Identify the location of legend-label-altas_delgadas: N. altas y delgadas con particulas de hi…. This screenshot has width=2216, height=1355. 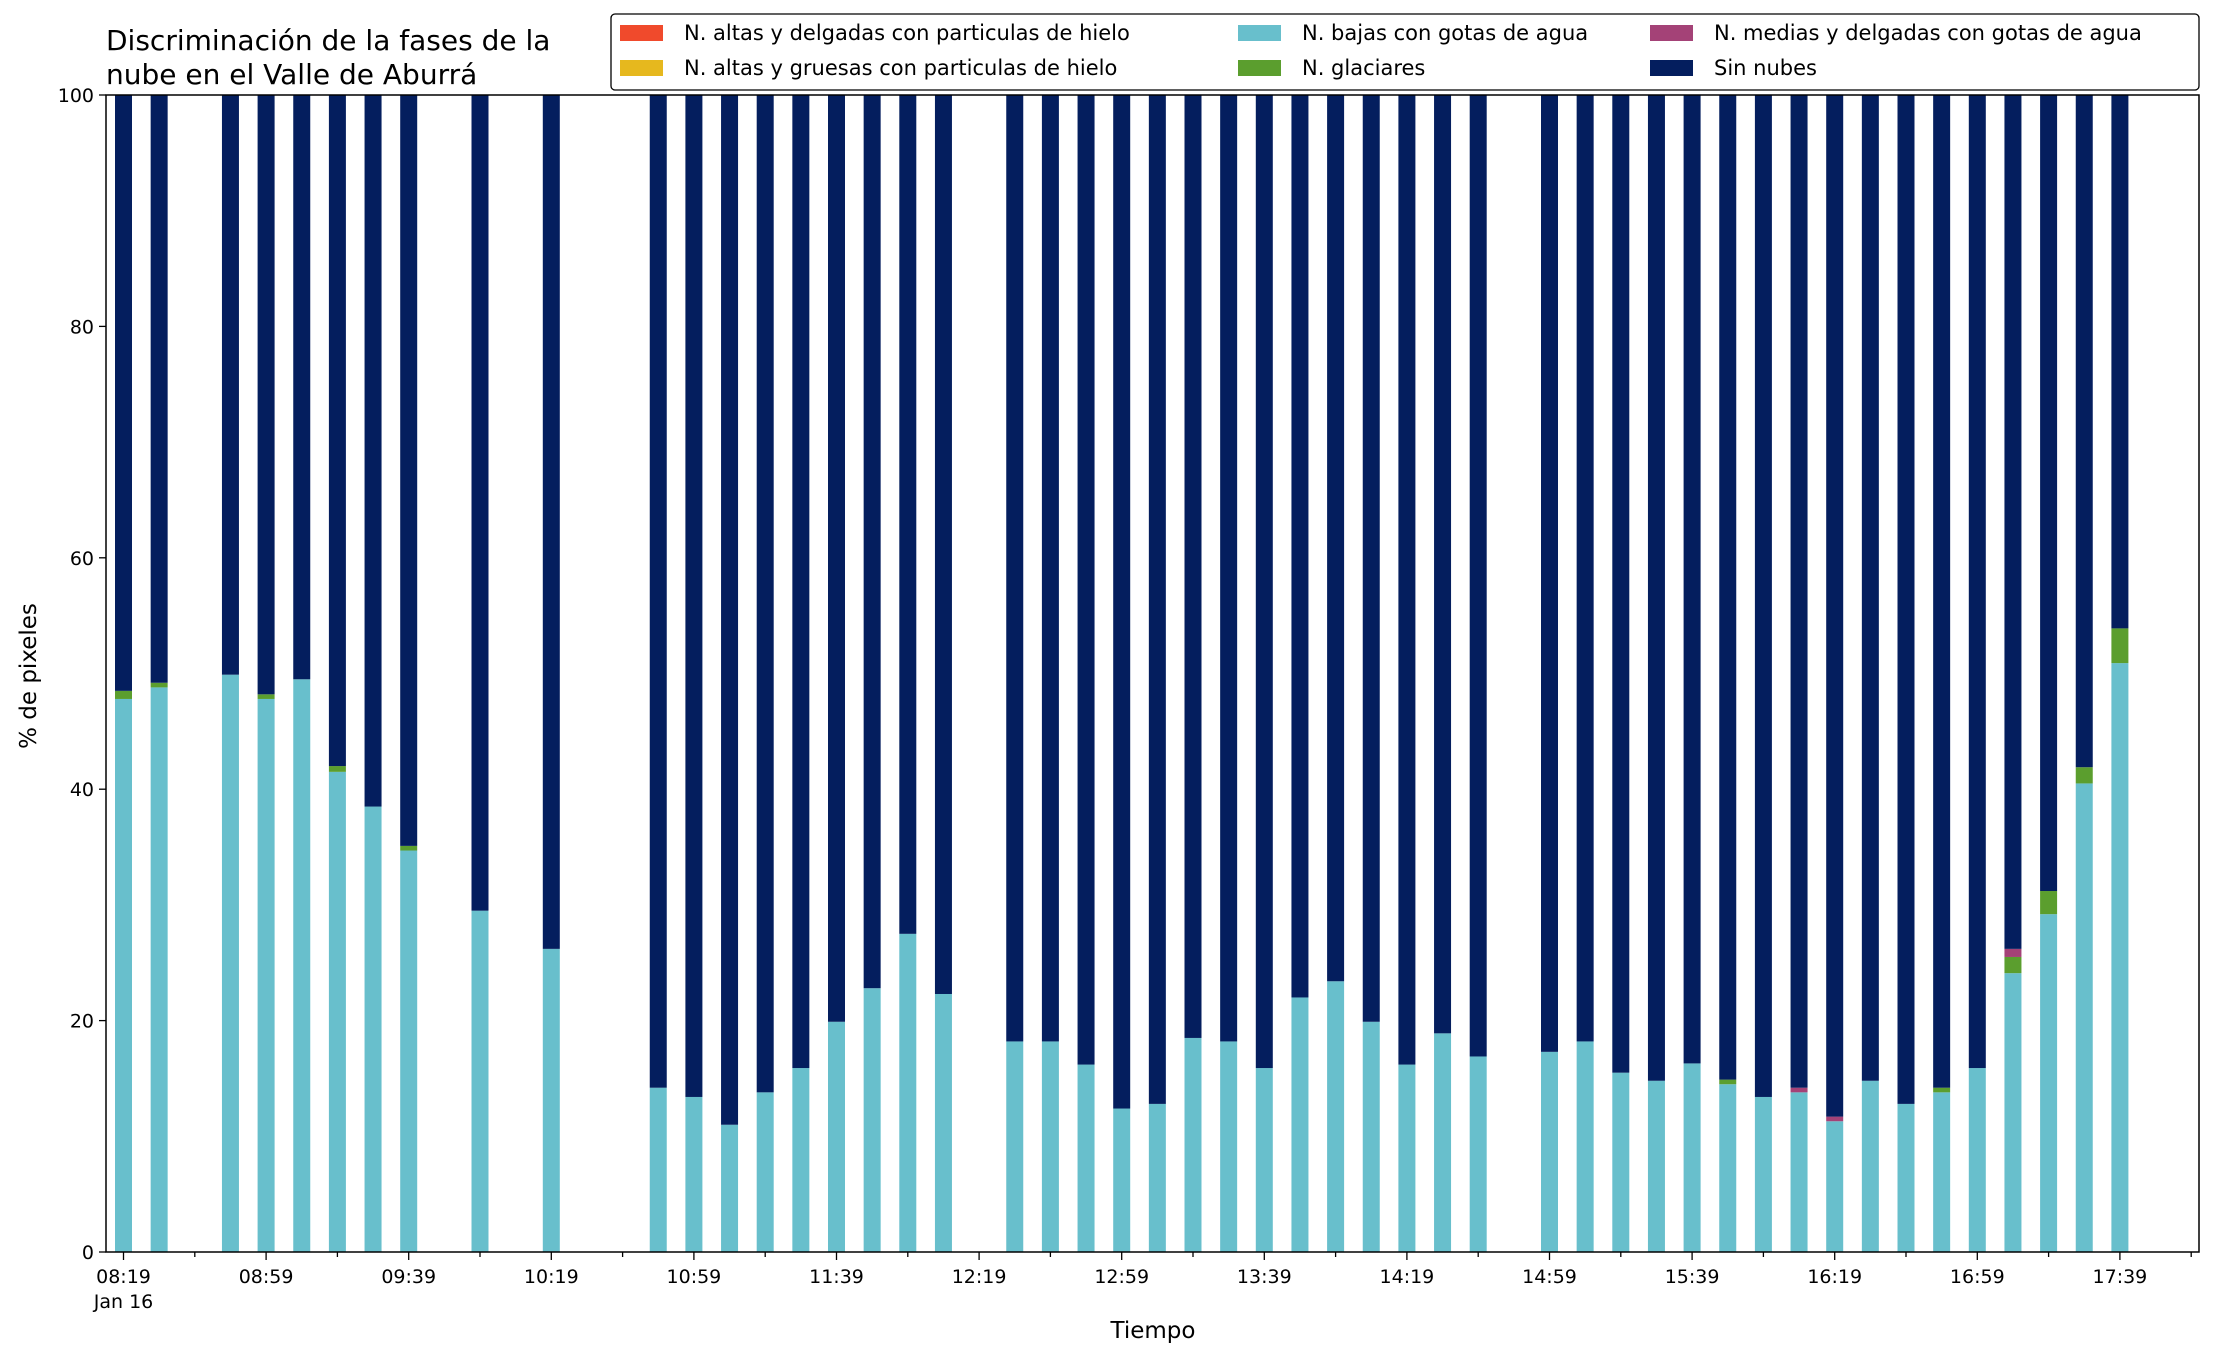
(907, 33).